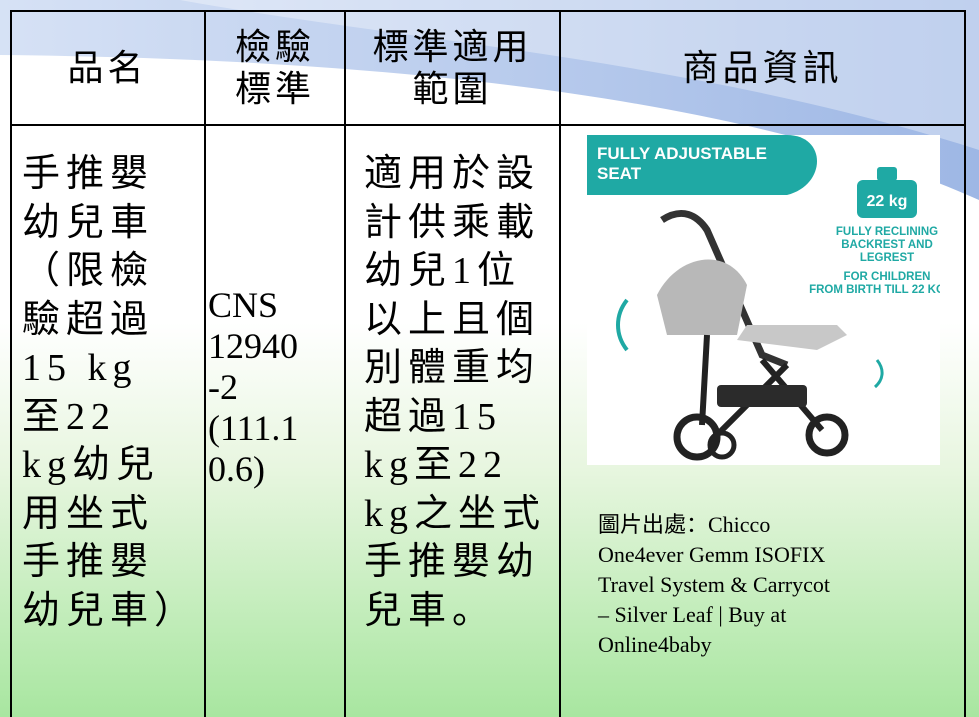 Image resolution: width=979 pixels, height=717 pixels. Describe the element at coordinates (452, 562) in the screenshot. I see `cell-line: 手推嬰幼` at that location.